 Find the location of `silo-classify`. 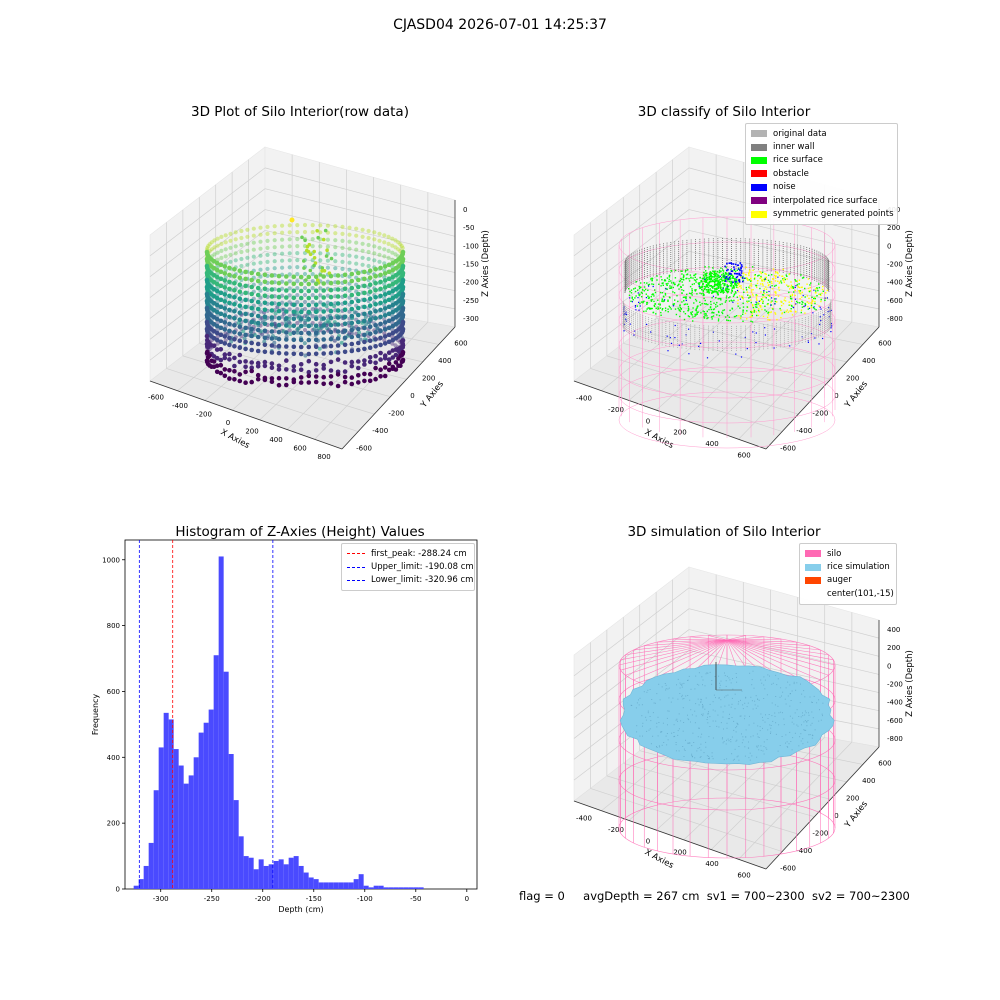

silo-classify is located at coordinates (727, 332).